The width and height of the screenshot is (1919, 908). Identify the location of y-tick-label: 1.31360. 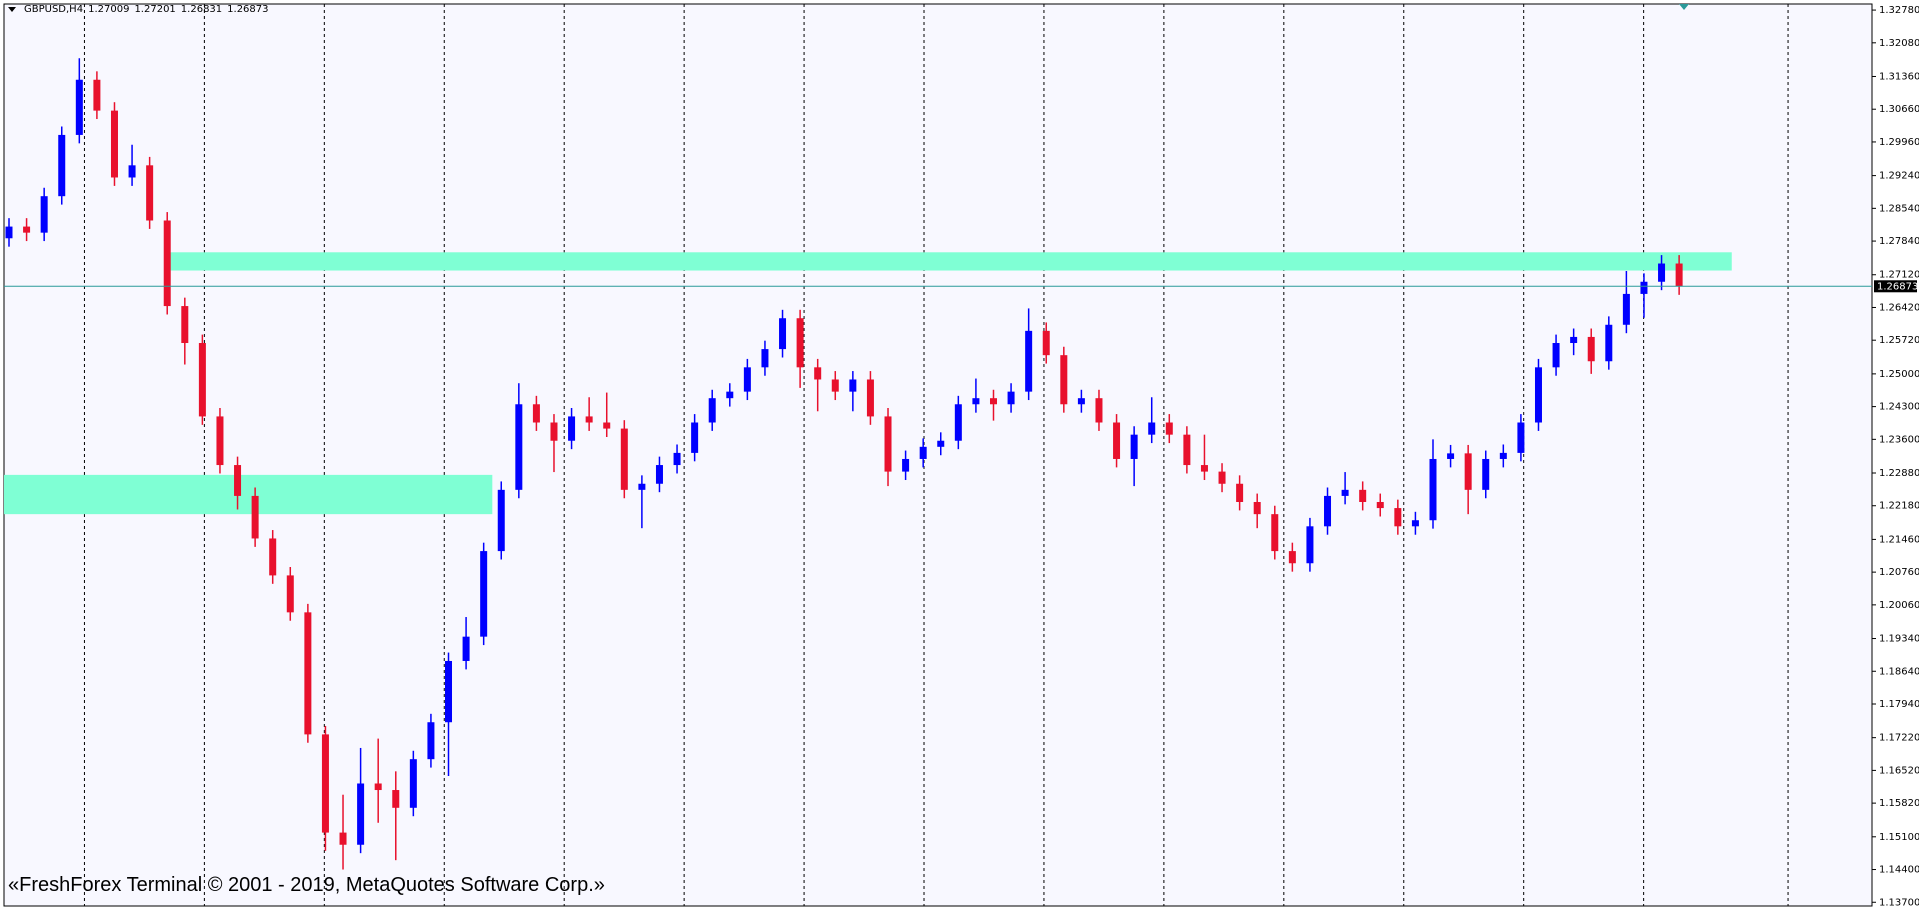
(1899, 76).